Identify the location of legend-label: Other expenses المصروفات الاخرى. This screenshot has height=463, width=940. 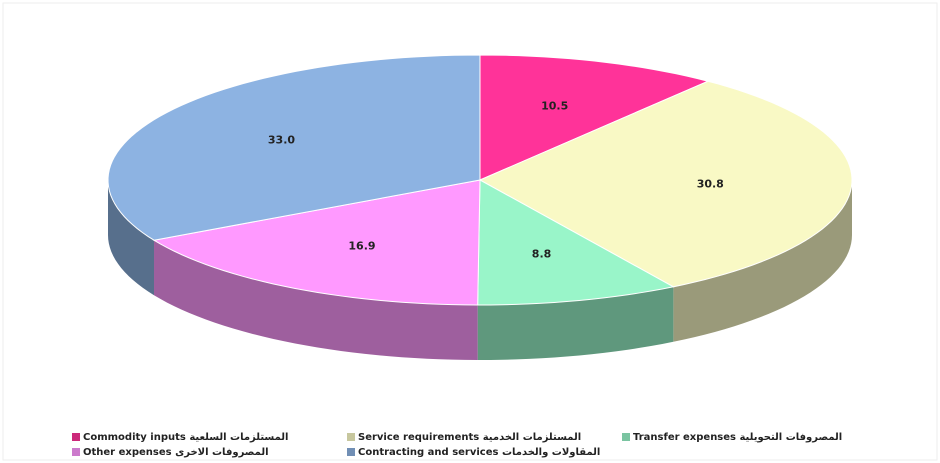
(176, 452).